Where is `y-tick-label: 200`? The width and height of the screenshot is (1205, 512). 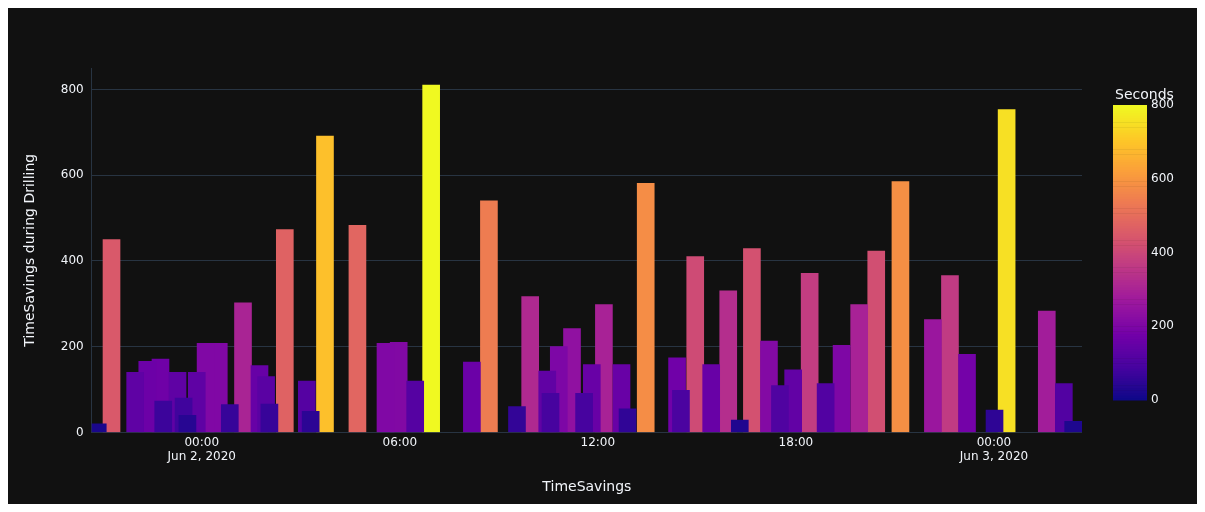 y-tick-label: 200 is located at coordinates (72, 345).